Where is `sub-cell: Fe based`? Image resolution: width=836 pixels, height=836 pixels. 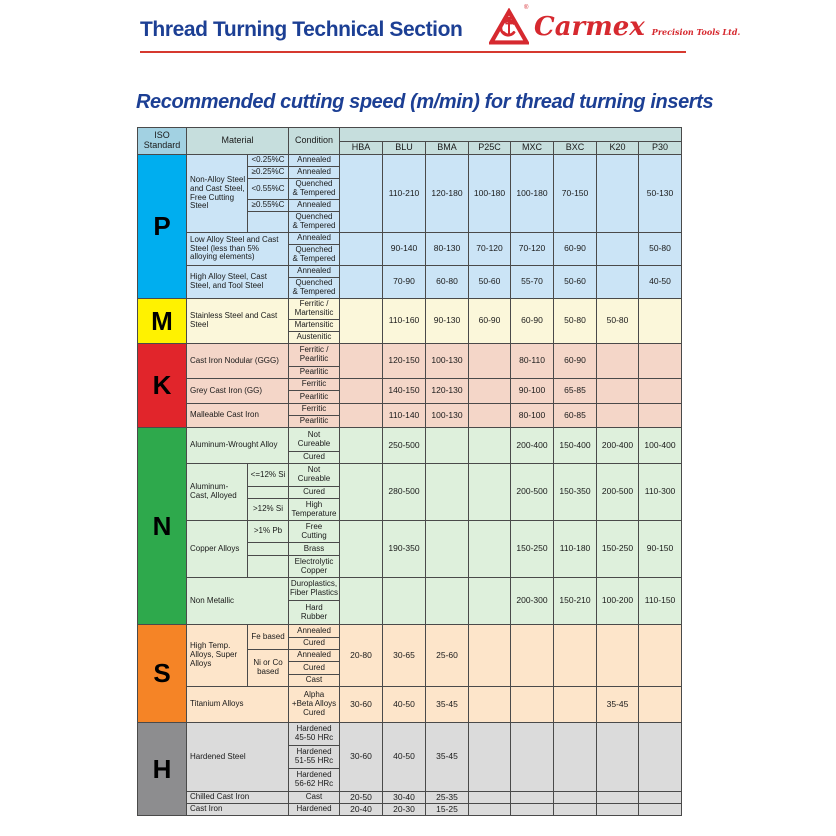 sub-cell: Fe based is located at coordinates (268, 637).